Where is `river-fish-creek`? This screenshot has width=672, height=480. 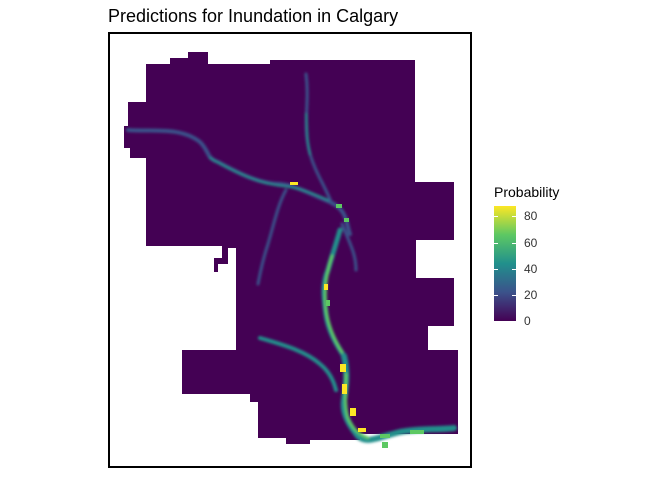 river-fish-creek is located at coordinates (298, 364).